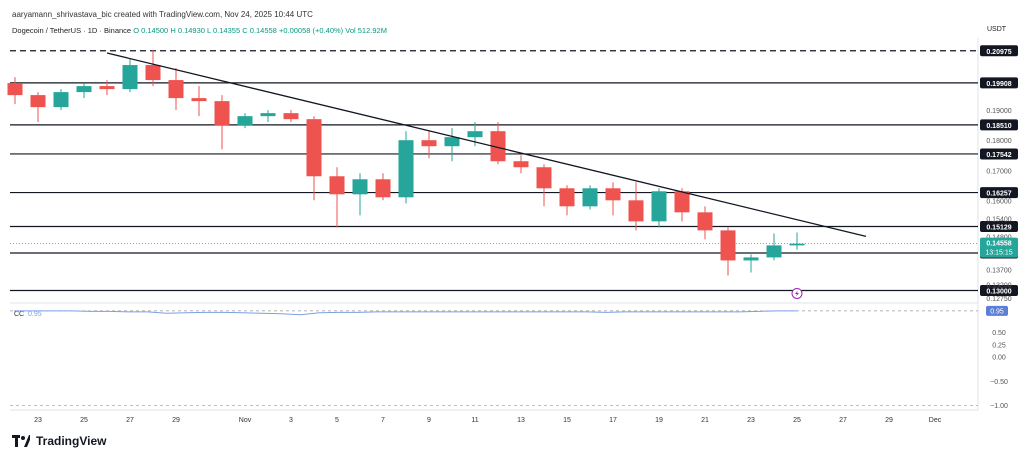 Image resolution: width=1024 pixels, height=462 pixels. Describe the element at coordinates (151, 30) in the screenshot. I see `ohlc-open: O 0.14500` at that location.